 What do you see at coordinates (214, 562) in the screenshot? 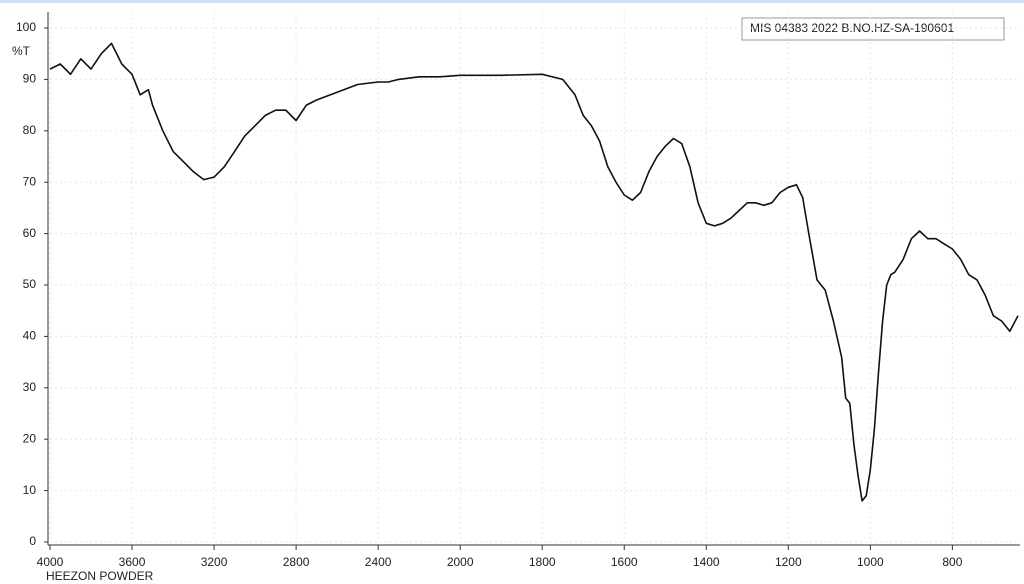
I see `x-tick-label: 3200` at bounding box center [214, 562].